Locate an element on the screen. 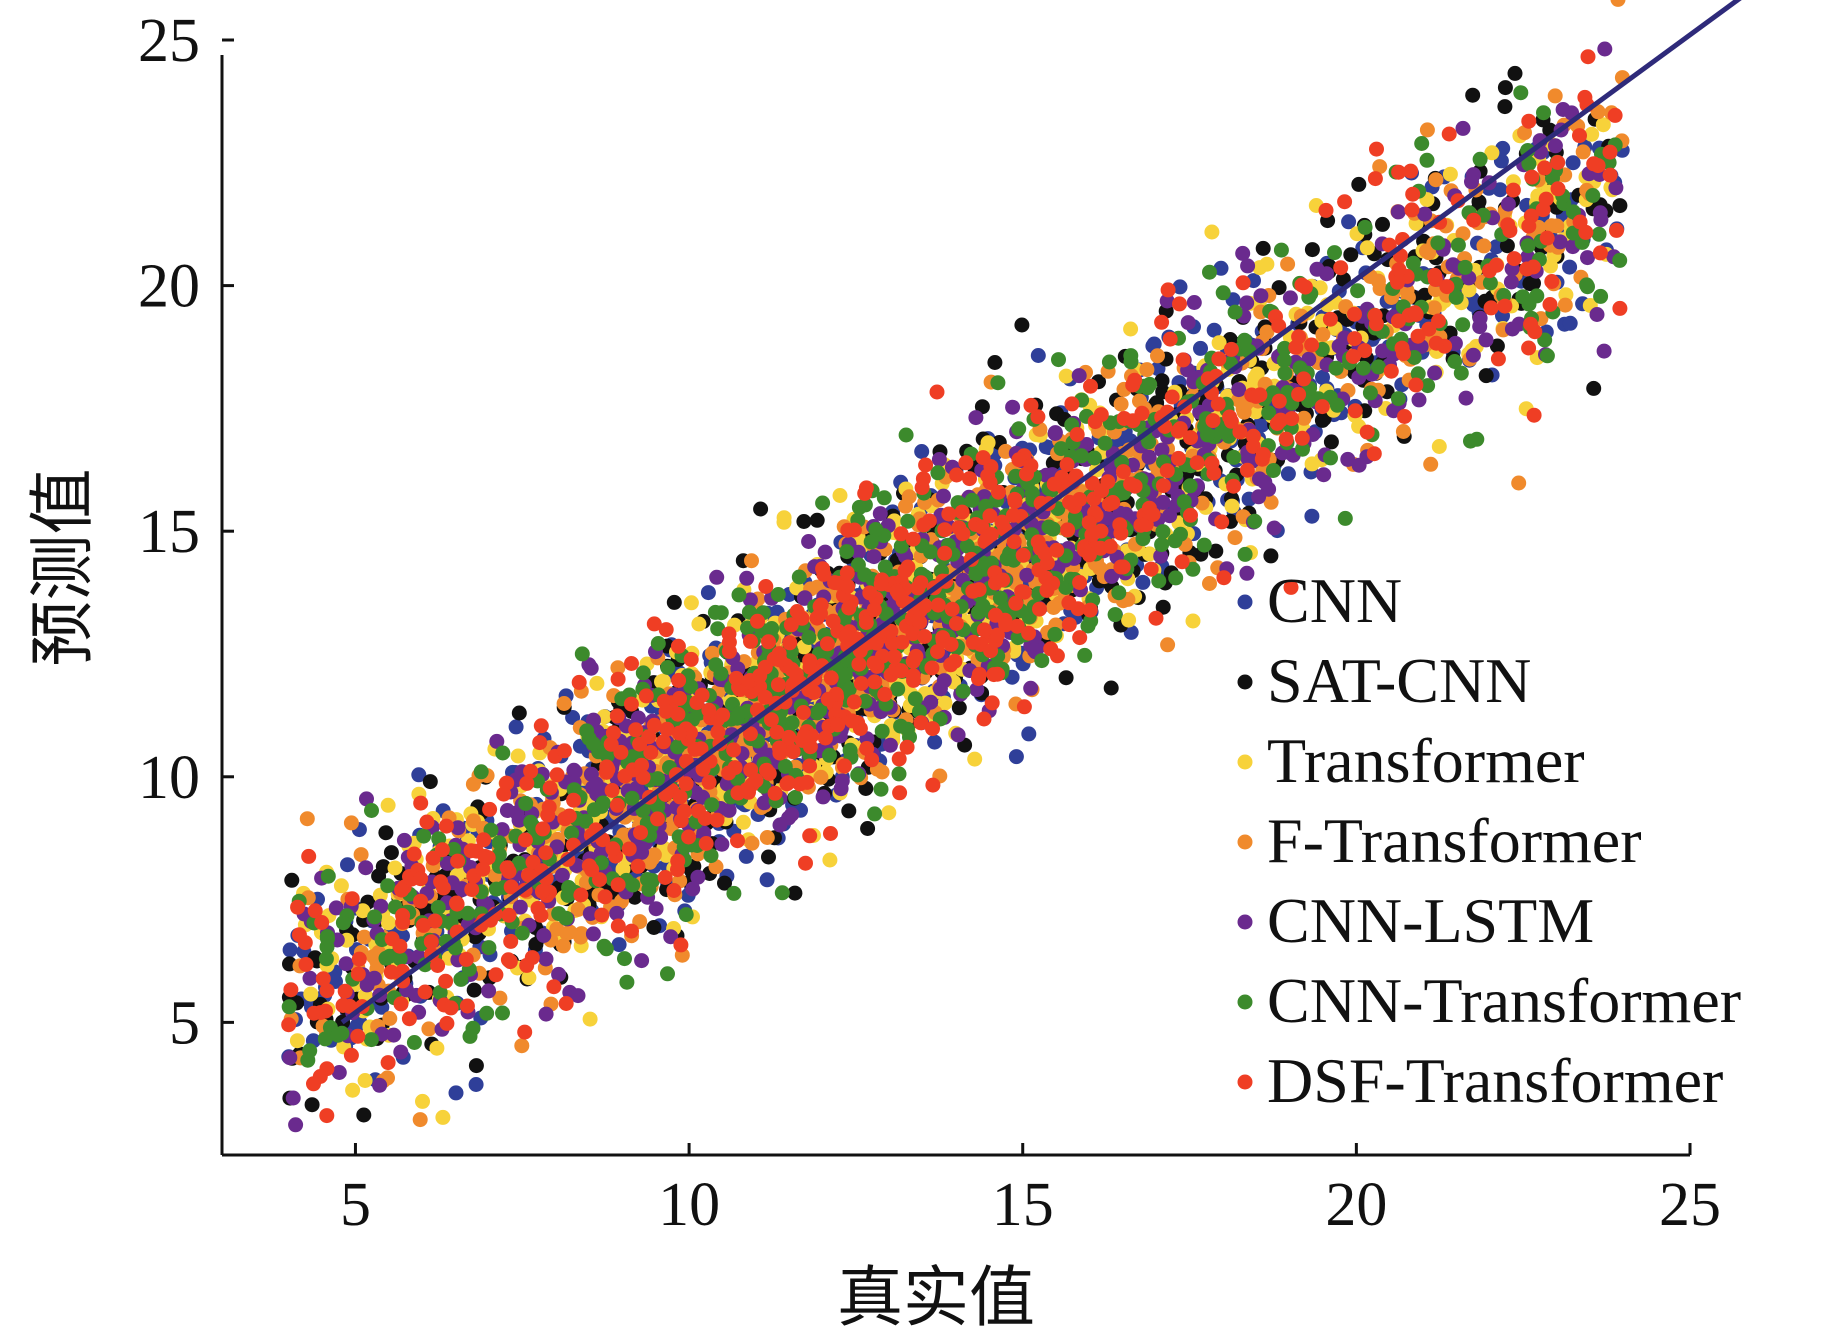 The image size is (1843, 1340). x-tick-label: 10 is located at coordinates (689, 1205).